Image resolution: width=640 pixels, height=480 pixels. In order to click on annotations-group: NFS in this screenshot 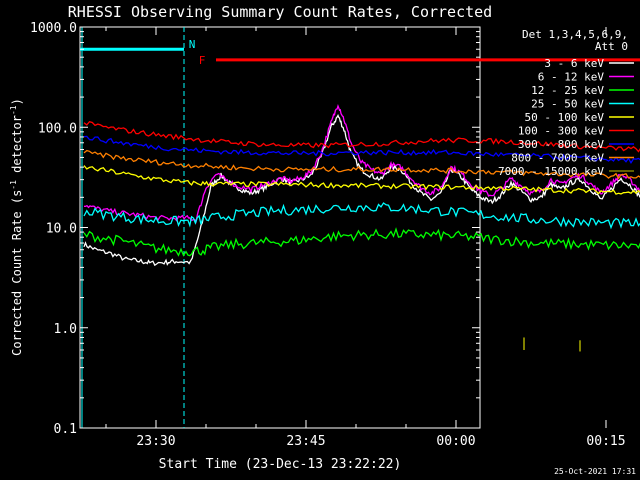, I will do `click(197, 52)`.